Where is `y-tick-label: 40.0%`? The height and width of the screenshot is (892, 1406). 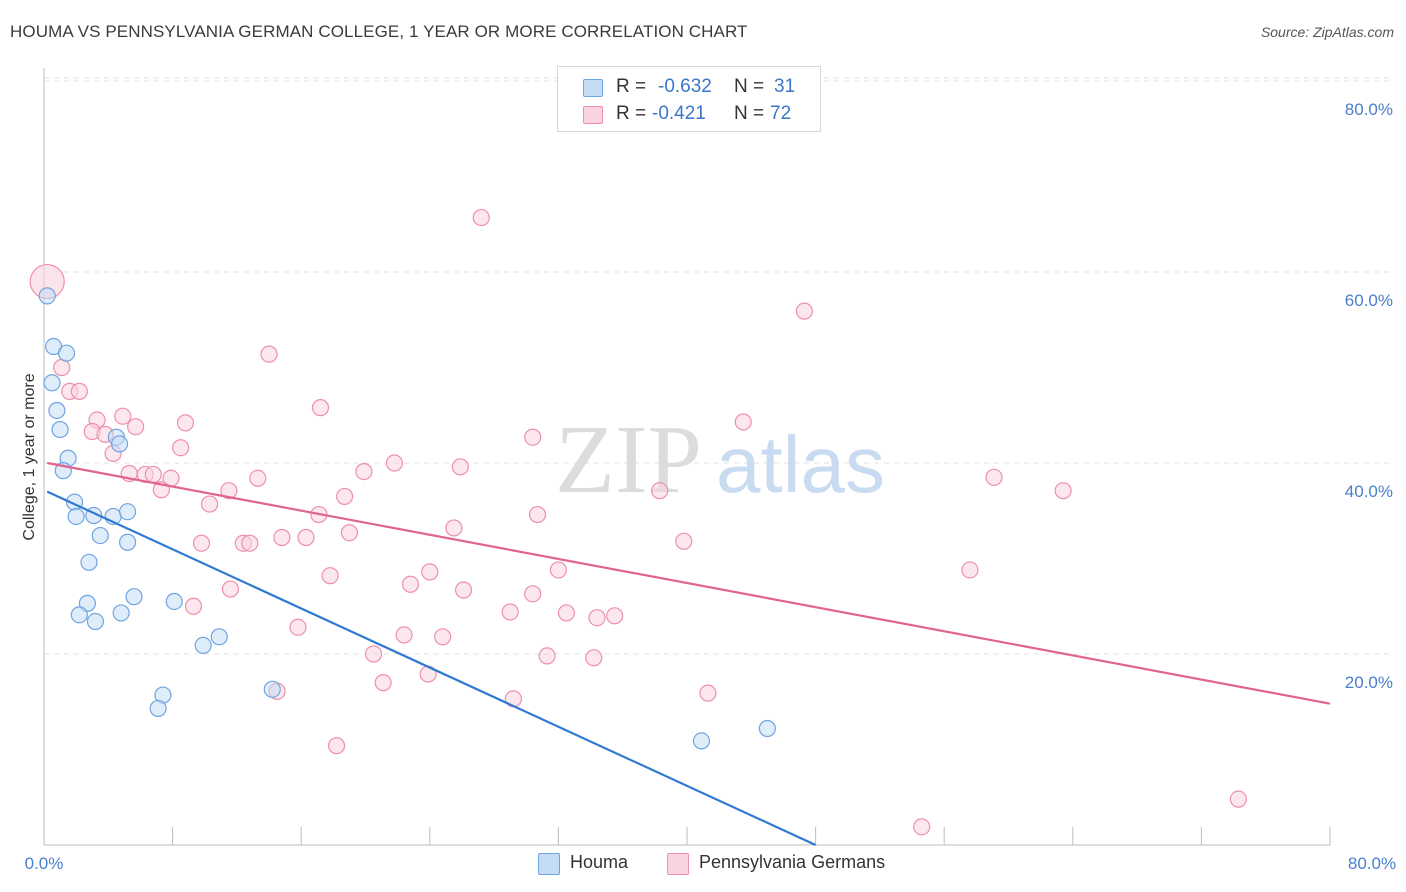 y-tick-label: 40.0% is located at coordinates (1369, 491).